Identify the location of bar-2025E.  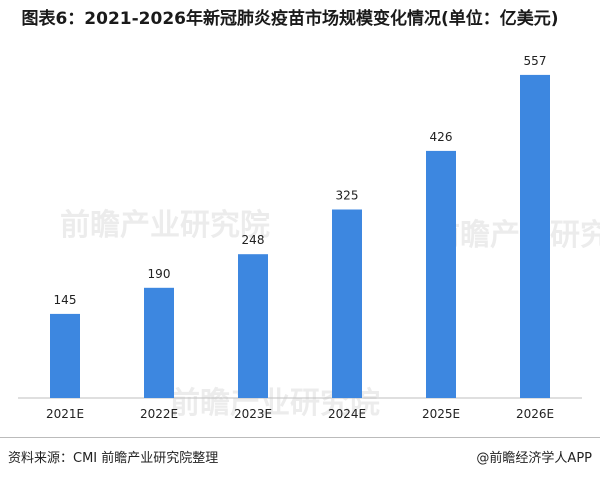
(441, 274).